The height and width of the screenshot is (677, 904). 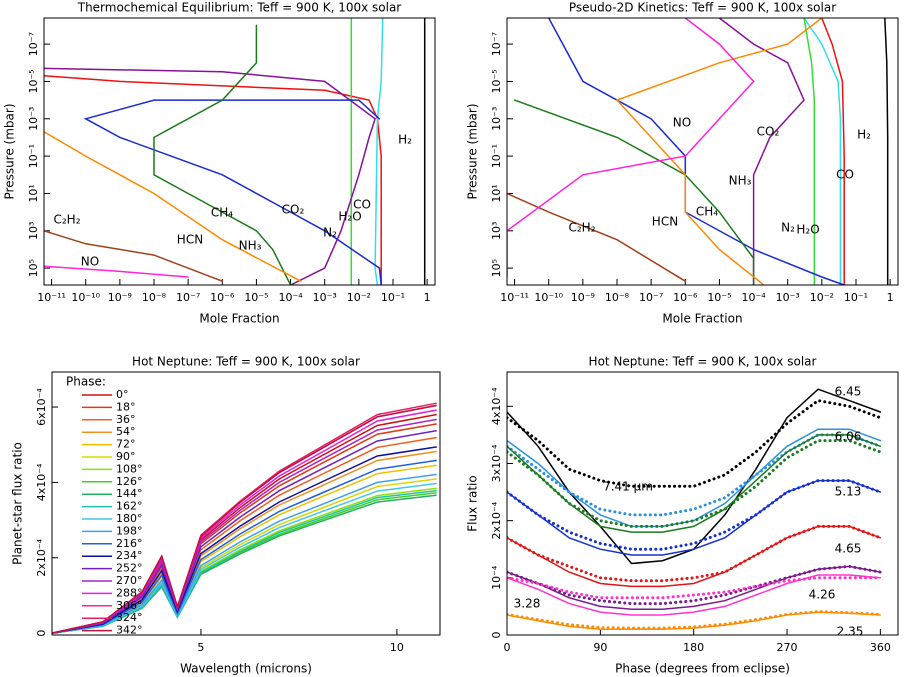 What do you see at coordinates (129, 543) in the screenshot?
I see `legend-label: 216°` at bounding box center [129, 543].